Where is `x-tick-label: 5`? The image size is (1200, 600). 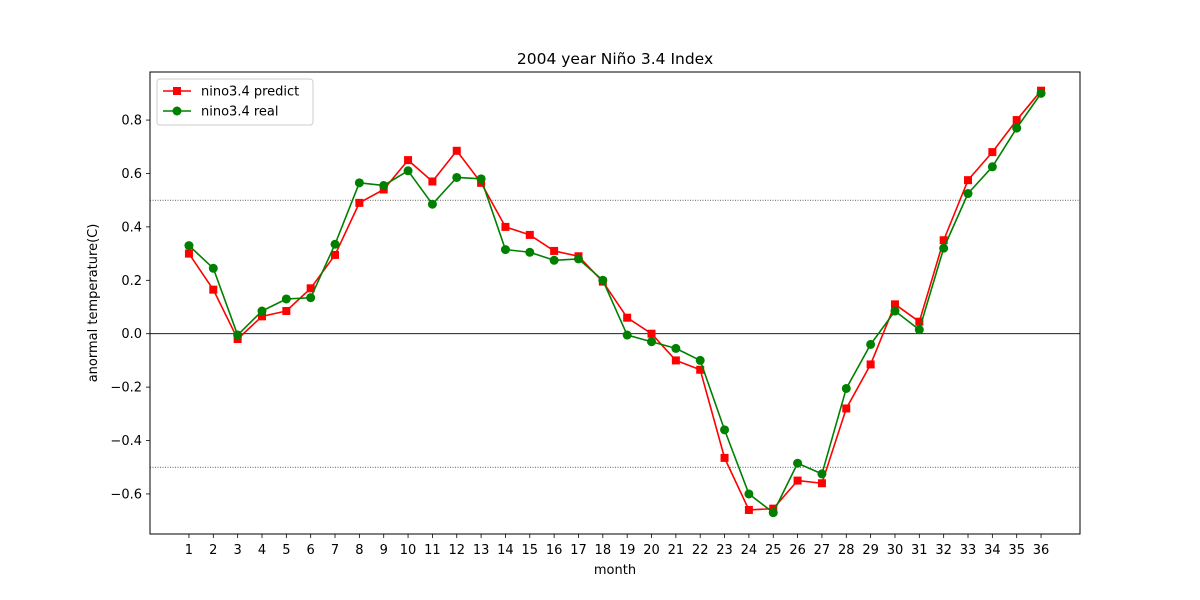 x-tick-label: 5 is located at coordinates (286, 550).